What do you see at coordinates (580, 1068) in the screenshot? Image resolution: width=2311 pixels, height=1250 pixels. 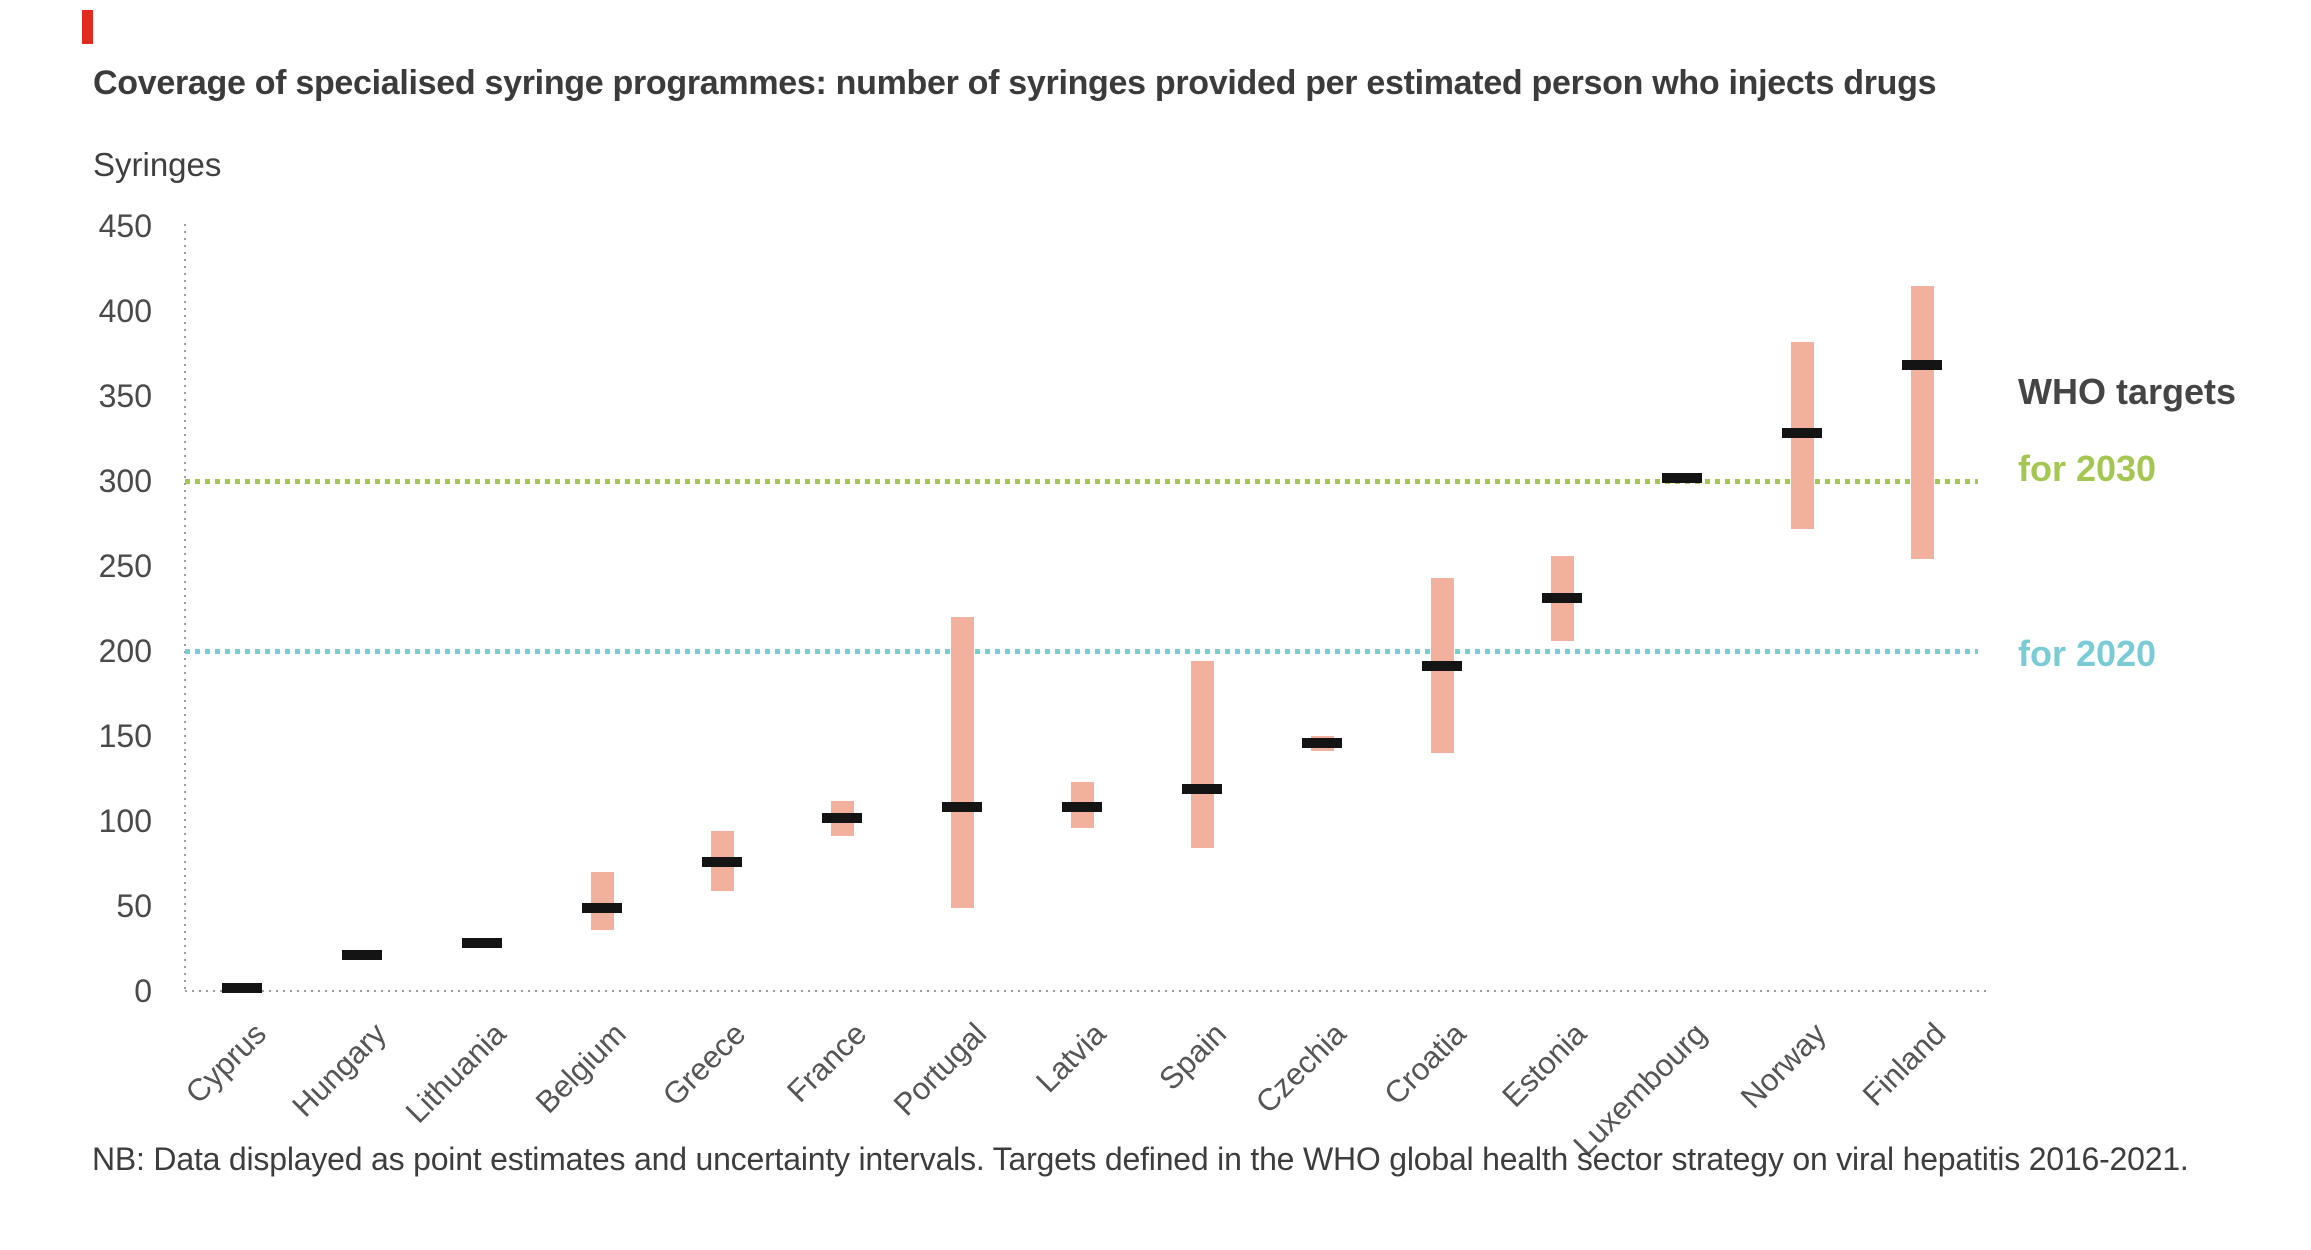 I see `x-axis-label: Belgium` at bounding box center [580, 1068].